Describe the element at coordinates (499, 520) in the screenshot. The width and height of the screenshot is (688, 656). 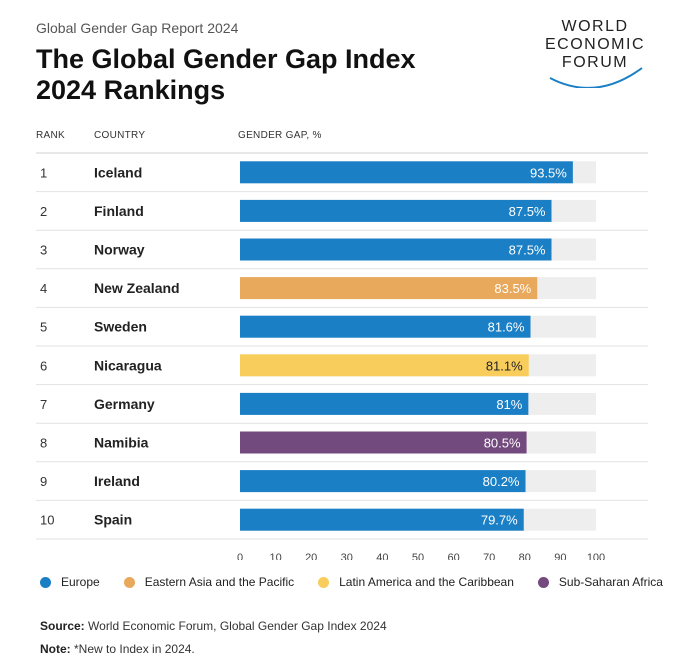
I see `bar-value-label: 79.7%` at that location.